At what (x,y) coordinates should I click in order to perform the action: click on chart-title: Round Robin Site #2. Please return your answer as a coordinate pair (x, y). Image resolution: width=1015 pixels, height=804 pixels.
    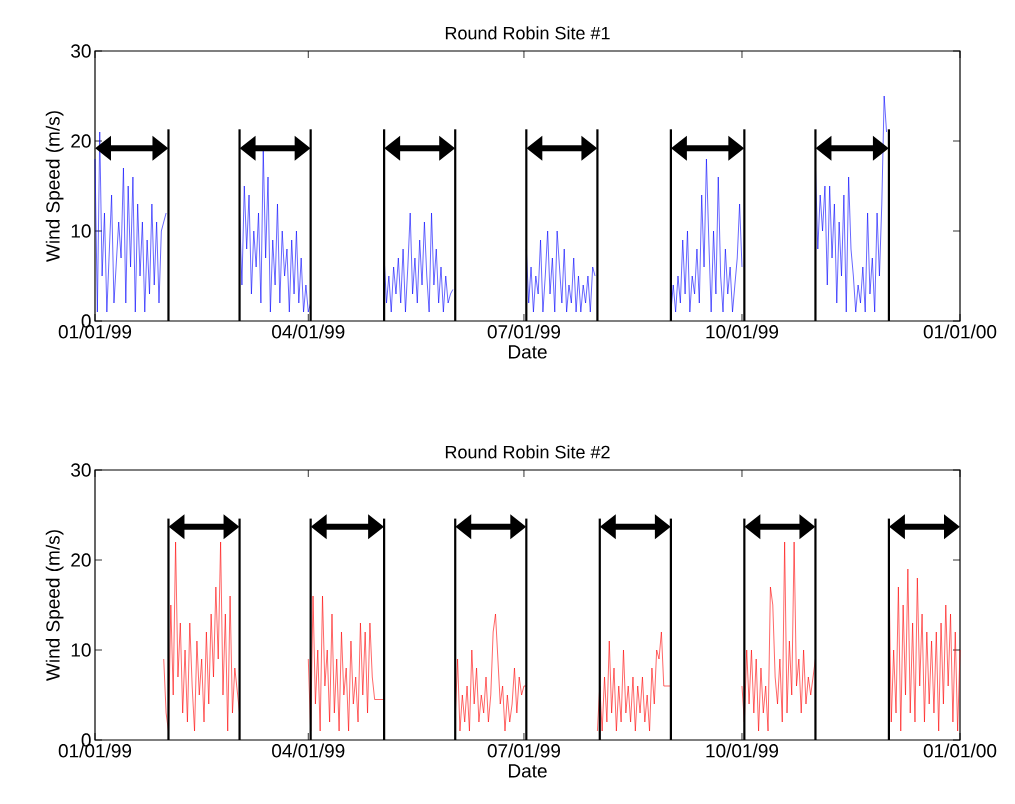
    Looking at the image, I should click on (527, 452).